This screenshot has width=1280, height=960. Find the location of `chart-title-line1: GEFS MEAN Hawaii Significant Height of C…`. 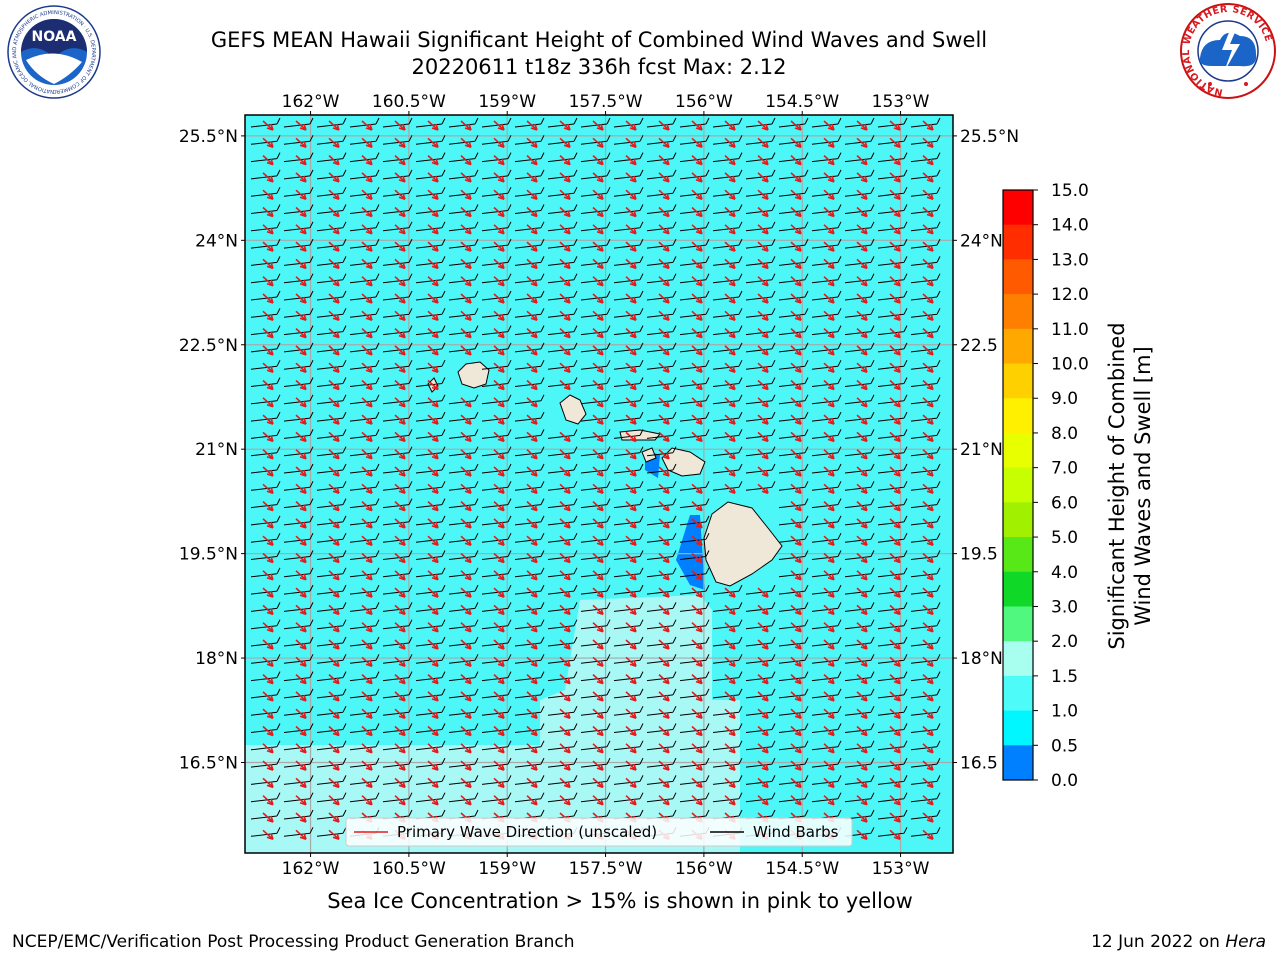

chart-title-line1: GEFS MEAN Hawaii Significant Height of C… is located at coordinates (599, 40).